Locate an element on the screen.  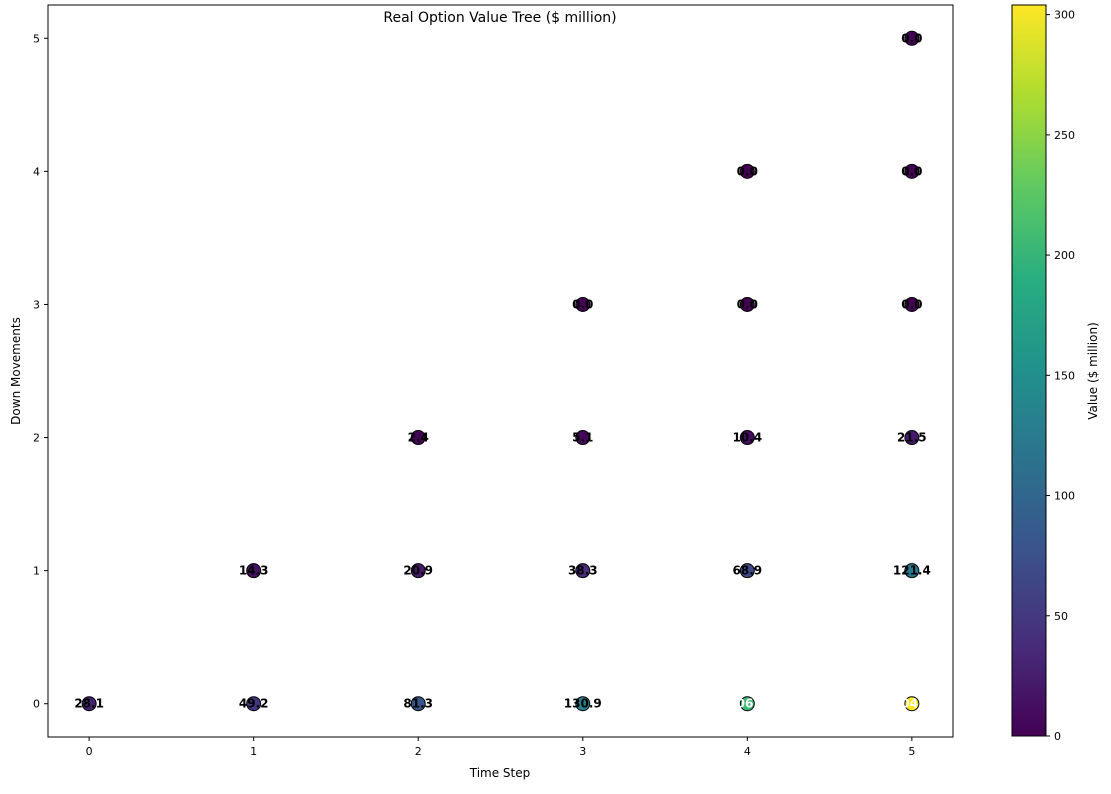
y-tick-label: 1 is located at coordinates (36, 571).